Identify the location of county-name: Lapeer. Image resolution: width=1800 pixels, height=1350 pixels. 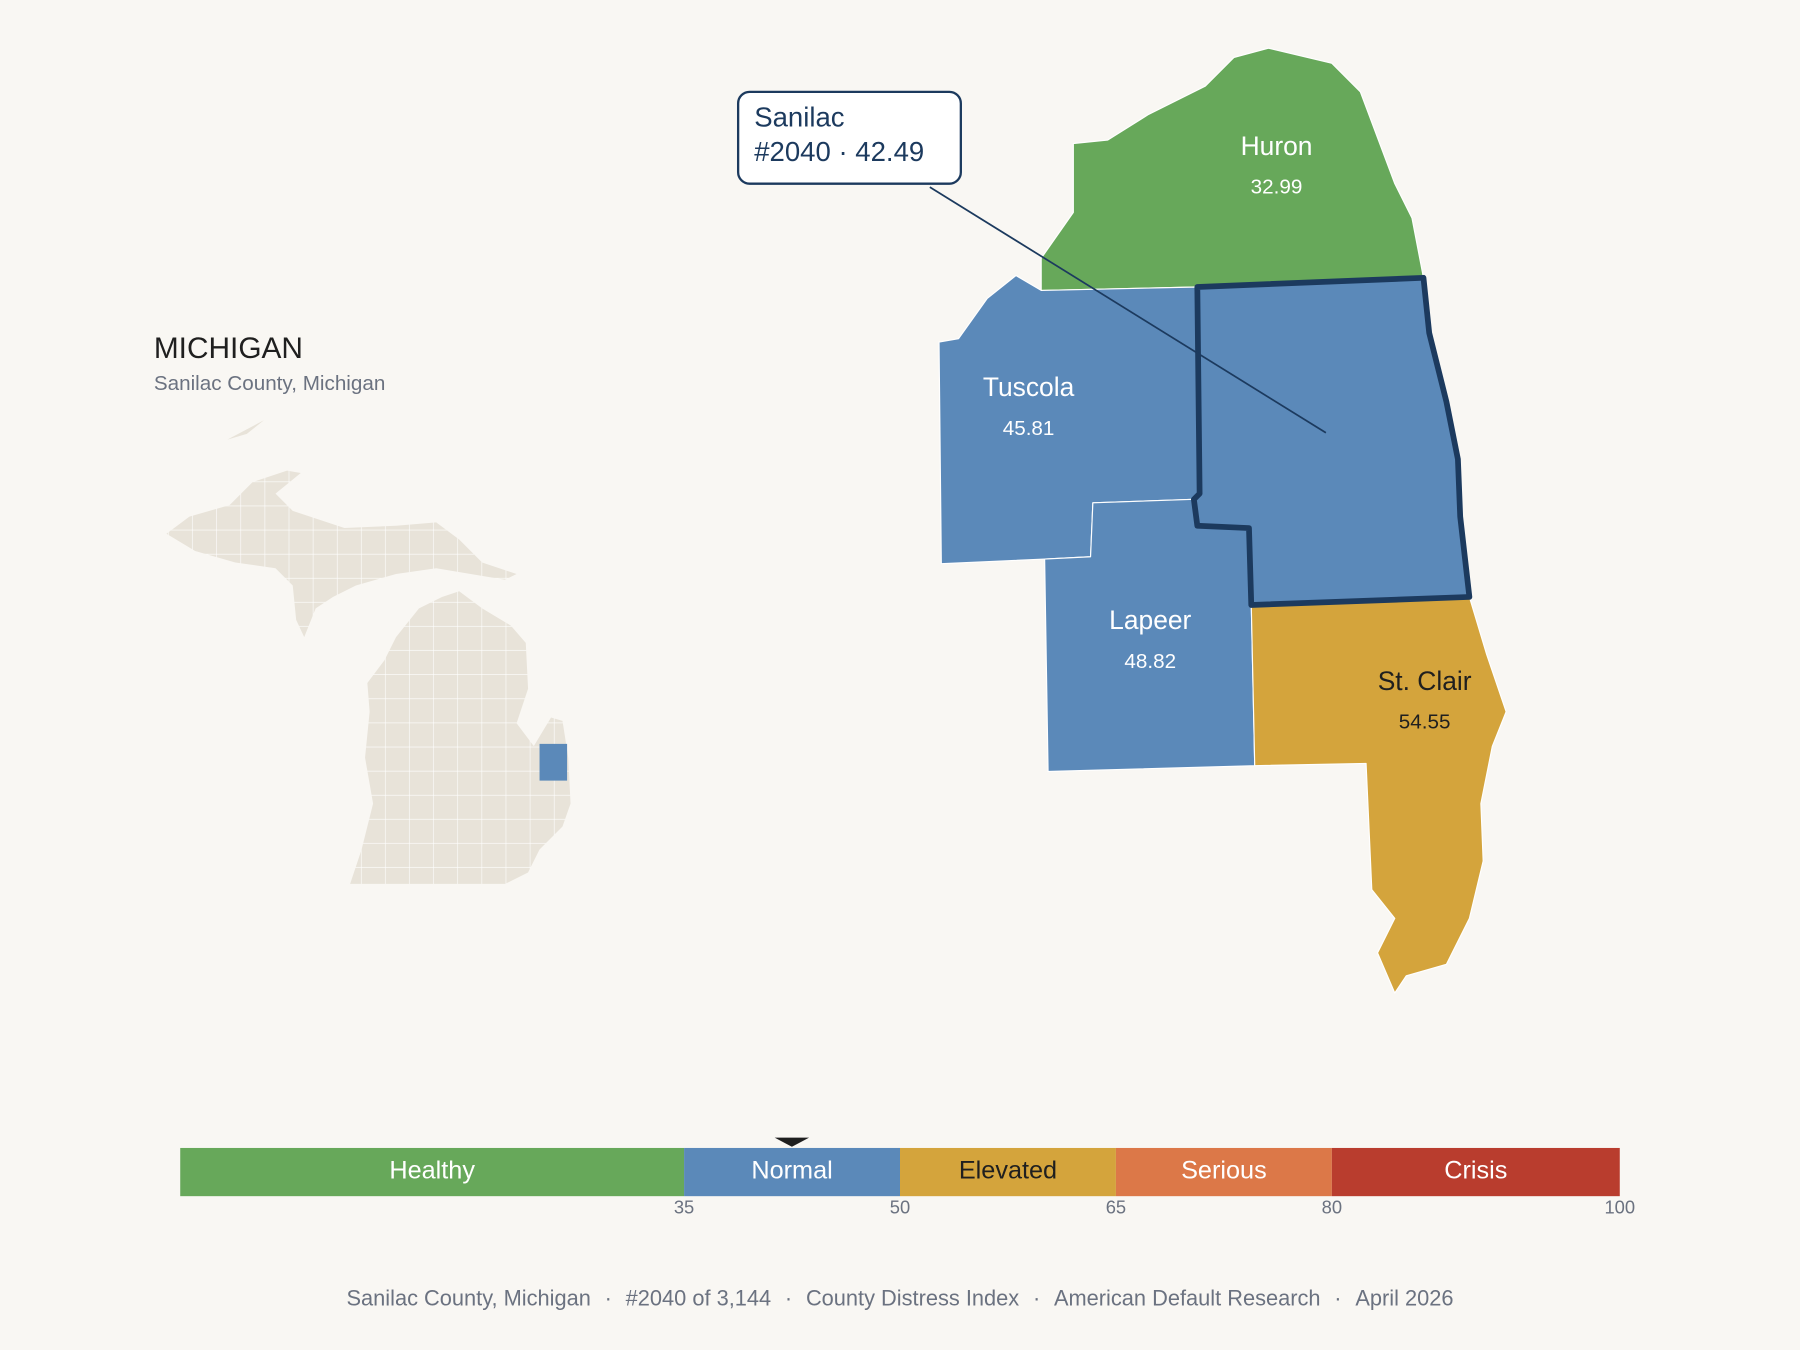
(1150, 620).